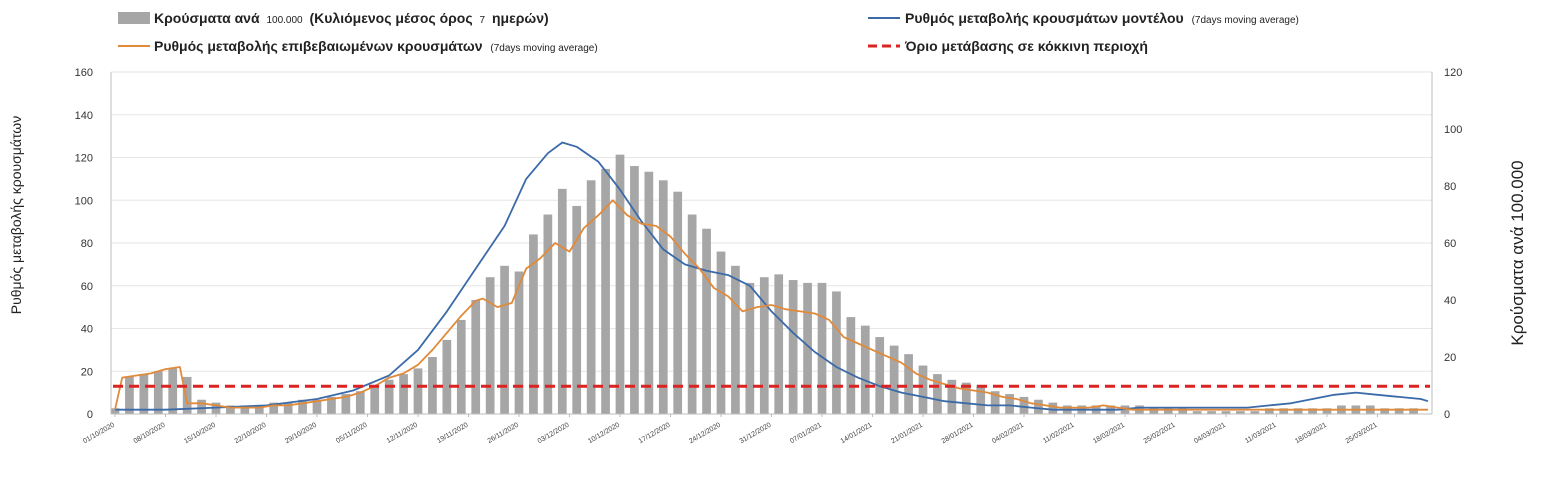 The height and width of the screenshot is (495, 1541). Describe the element at coordinates (483, 20) in the screenshot. I see `legend-label-bars-small2: 7` at that location.